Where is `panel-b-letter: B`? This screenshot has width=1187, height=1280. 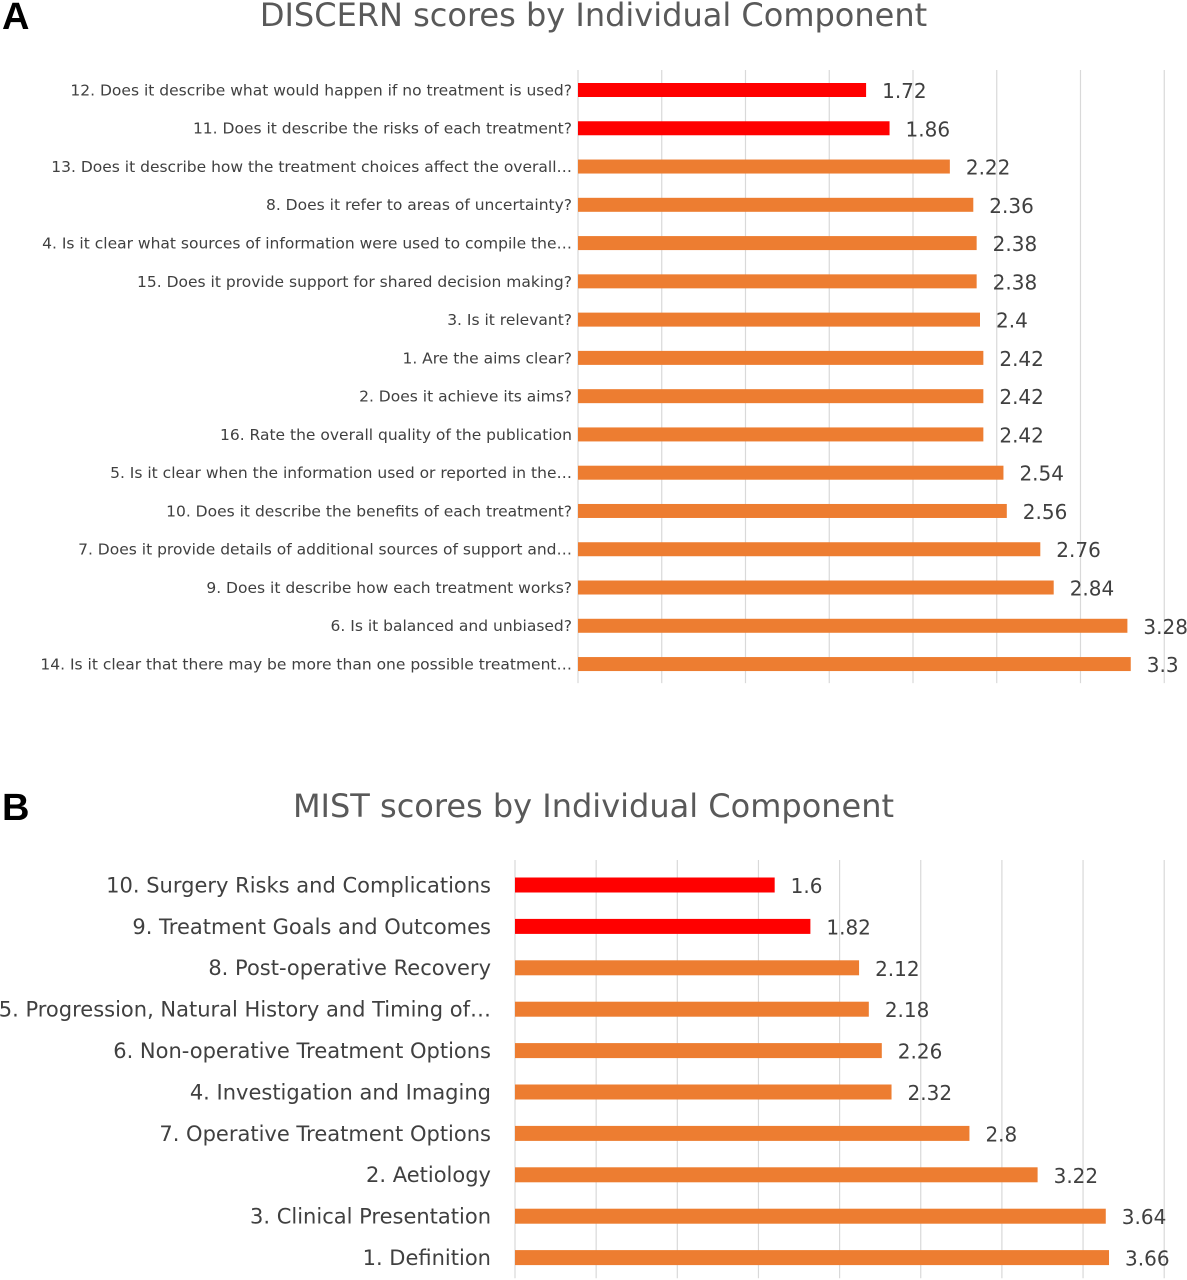 panel-b-letter: B is located at coordinates (16, 808).